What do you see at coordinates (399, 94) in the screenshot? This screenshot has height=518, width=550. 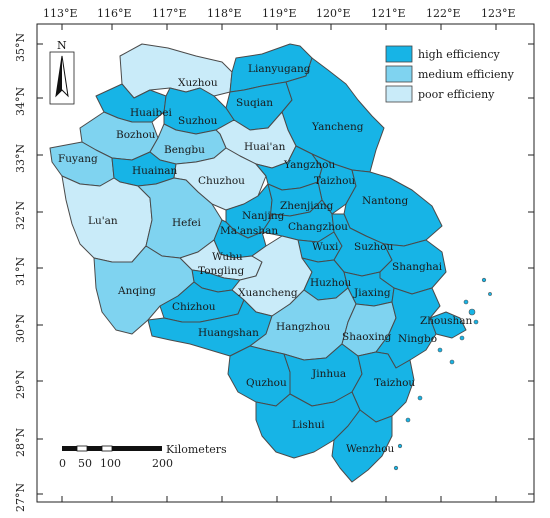 I see `legend-swatch-poor` at bounding box center [399, 94].